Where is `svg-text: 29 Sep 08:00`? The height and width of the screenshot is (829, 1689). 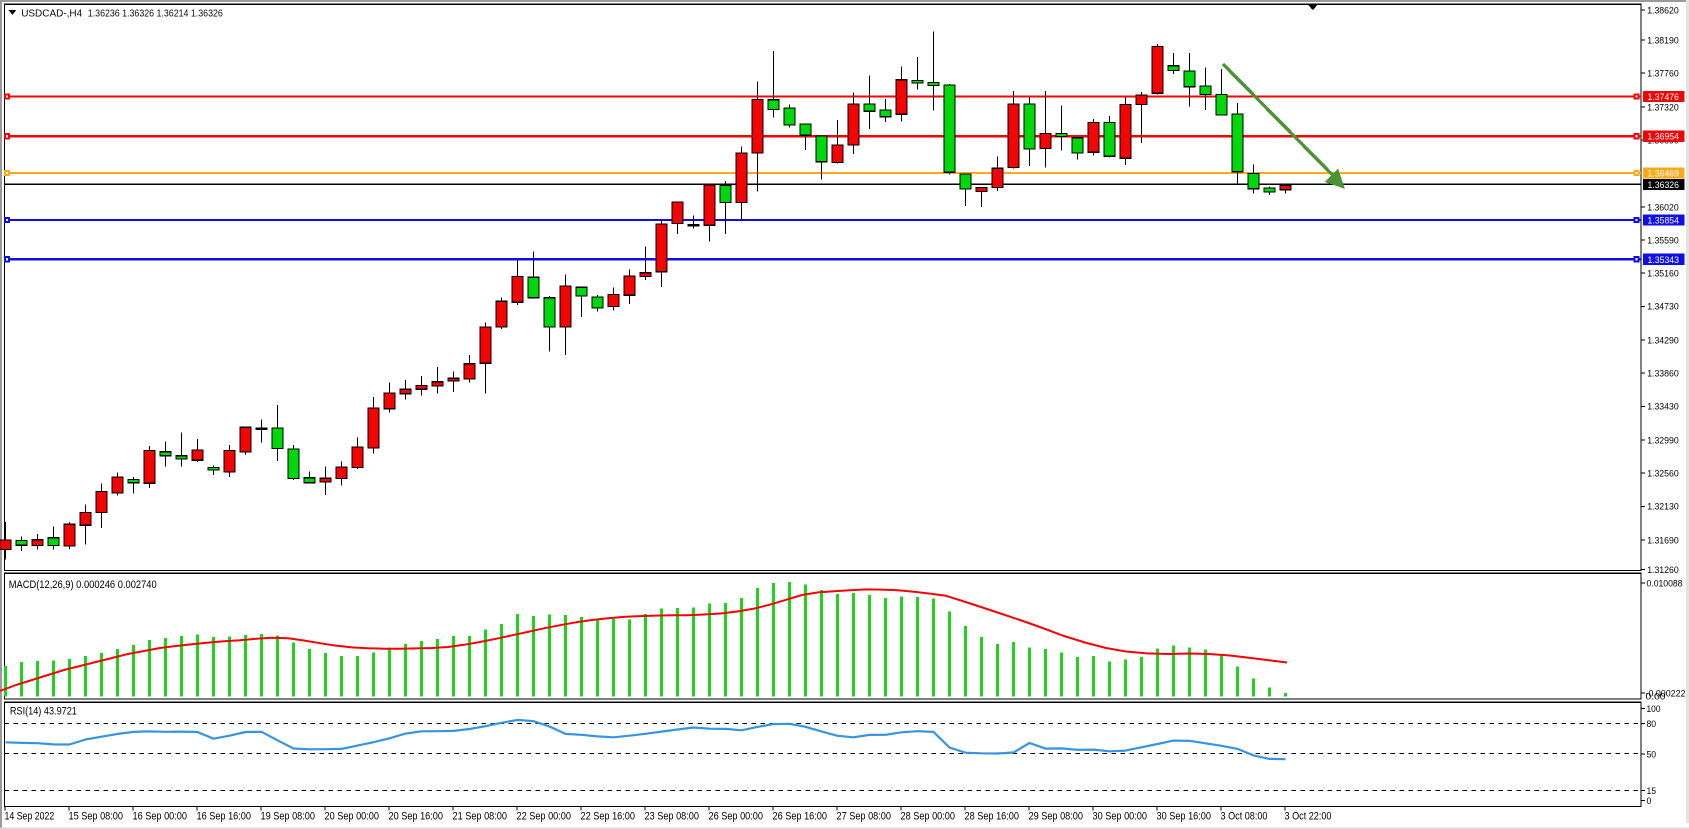 svg-text: 29 Sep 08:00 is located at coordinates (1056, 817).